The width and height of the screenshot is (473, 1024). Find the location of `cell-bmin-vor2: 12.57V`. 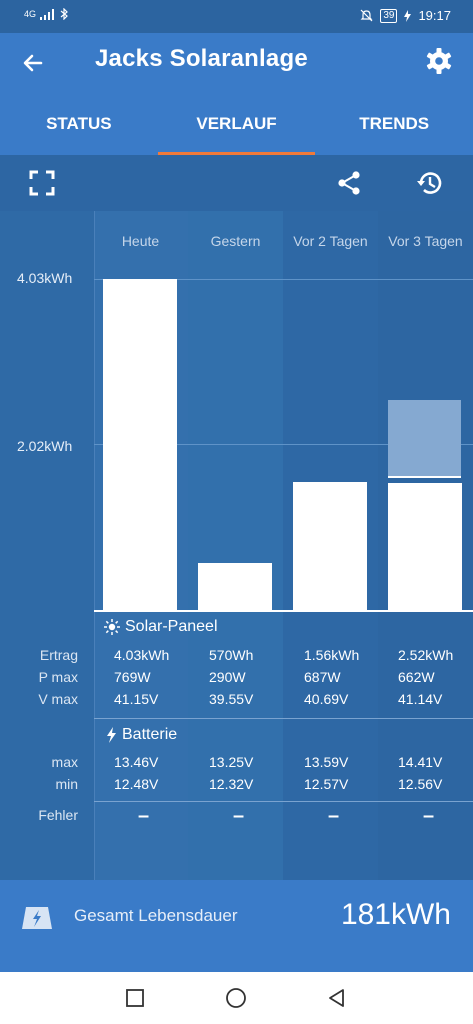

cell-bmin-vor2: 12.57V is located at coordinates (326, 784).